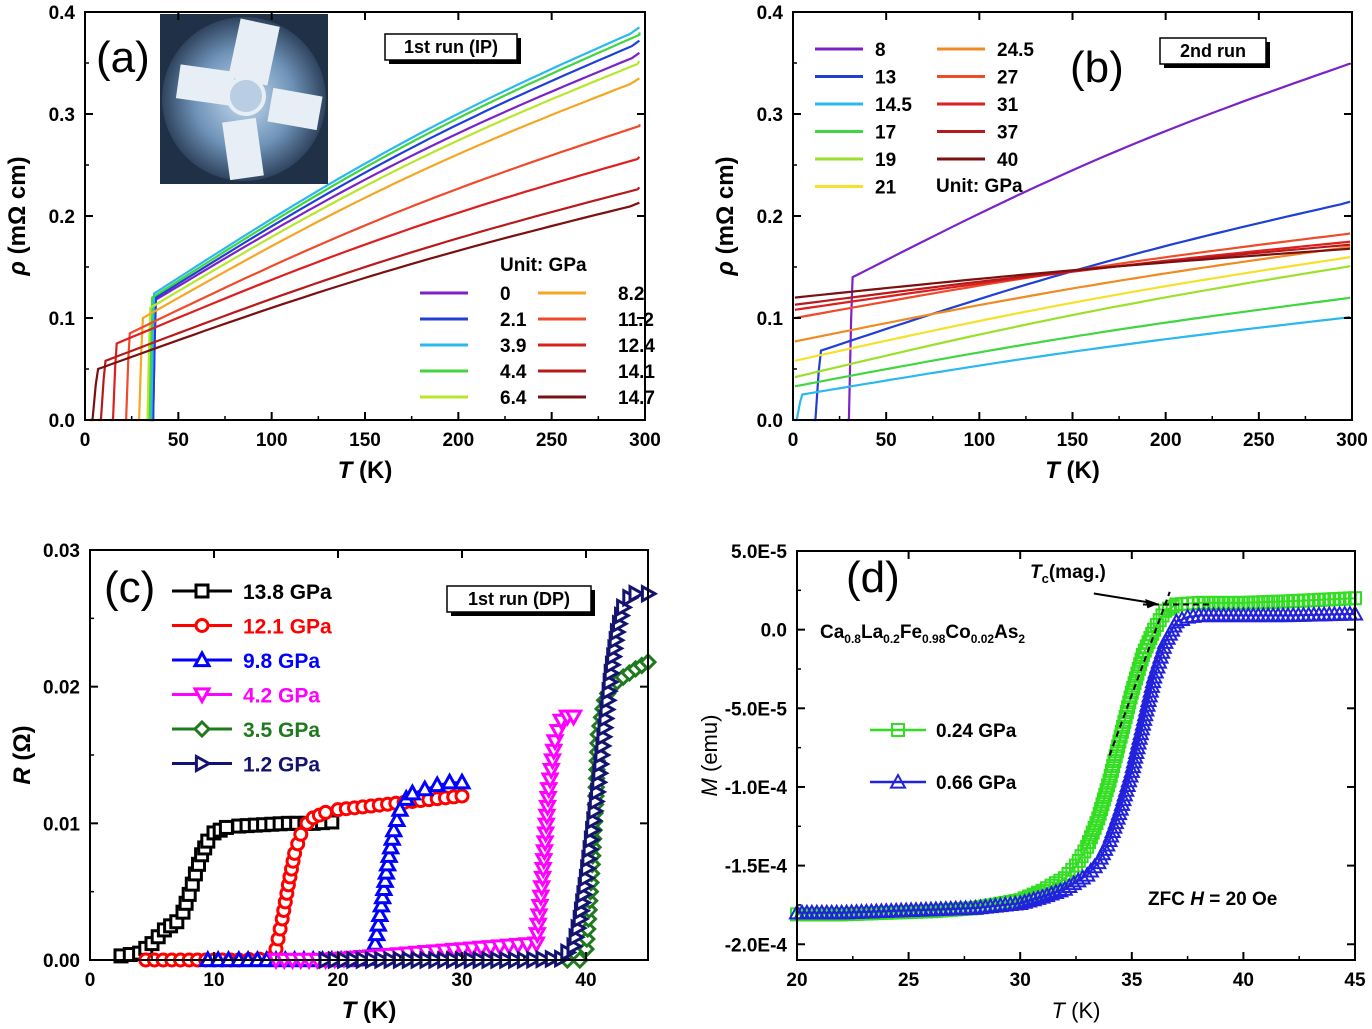  I want to click on series-line-2.1, so click(395, 230).